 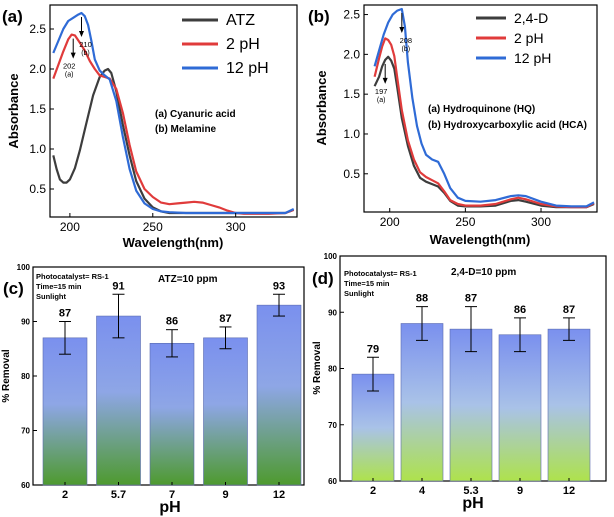 I want to click on condition-d-2: Time=15 min, so click(x=367, y=283).